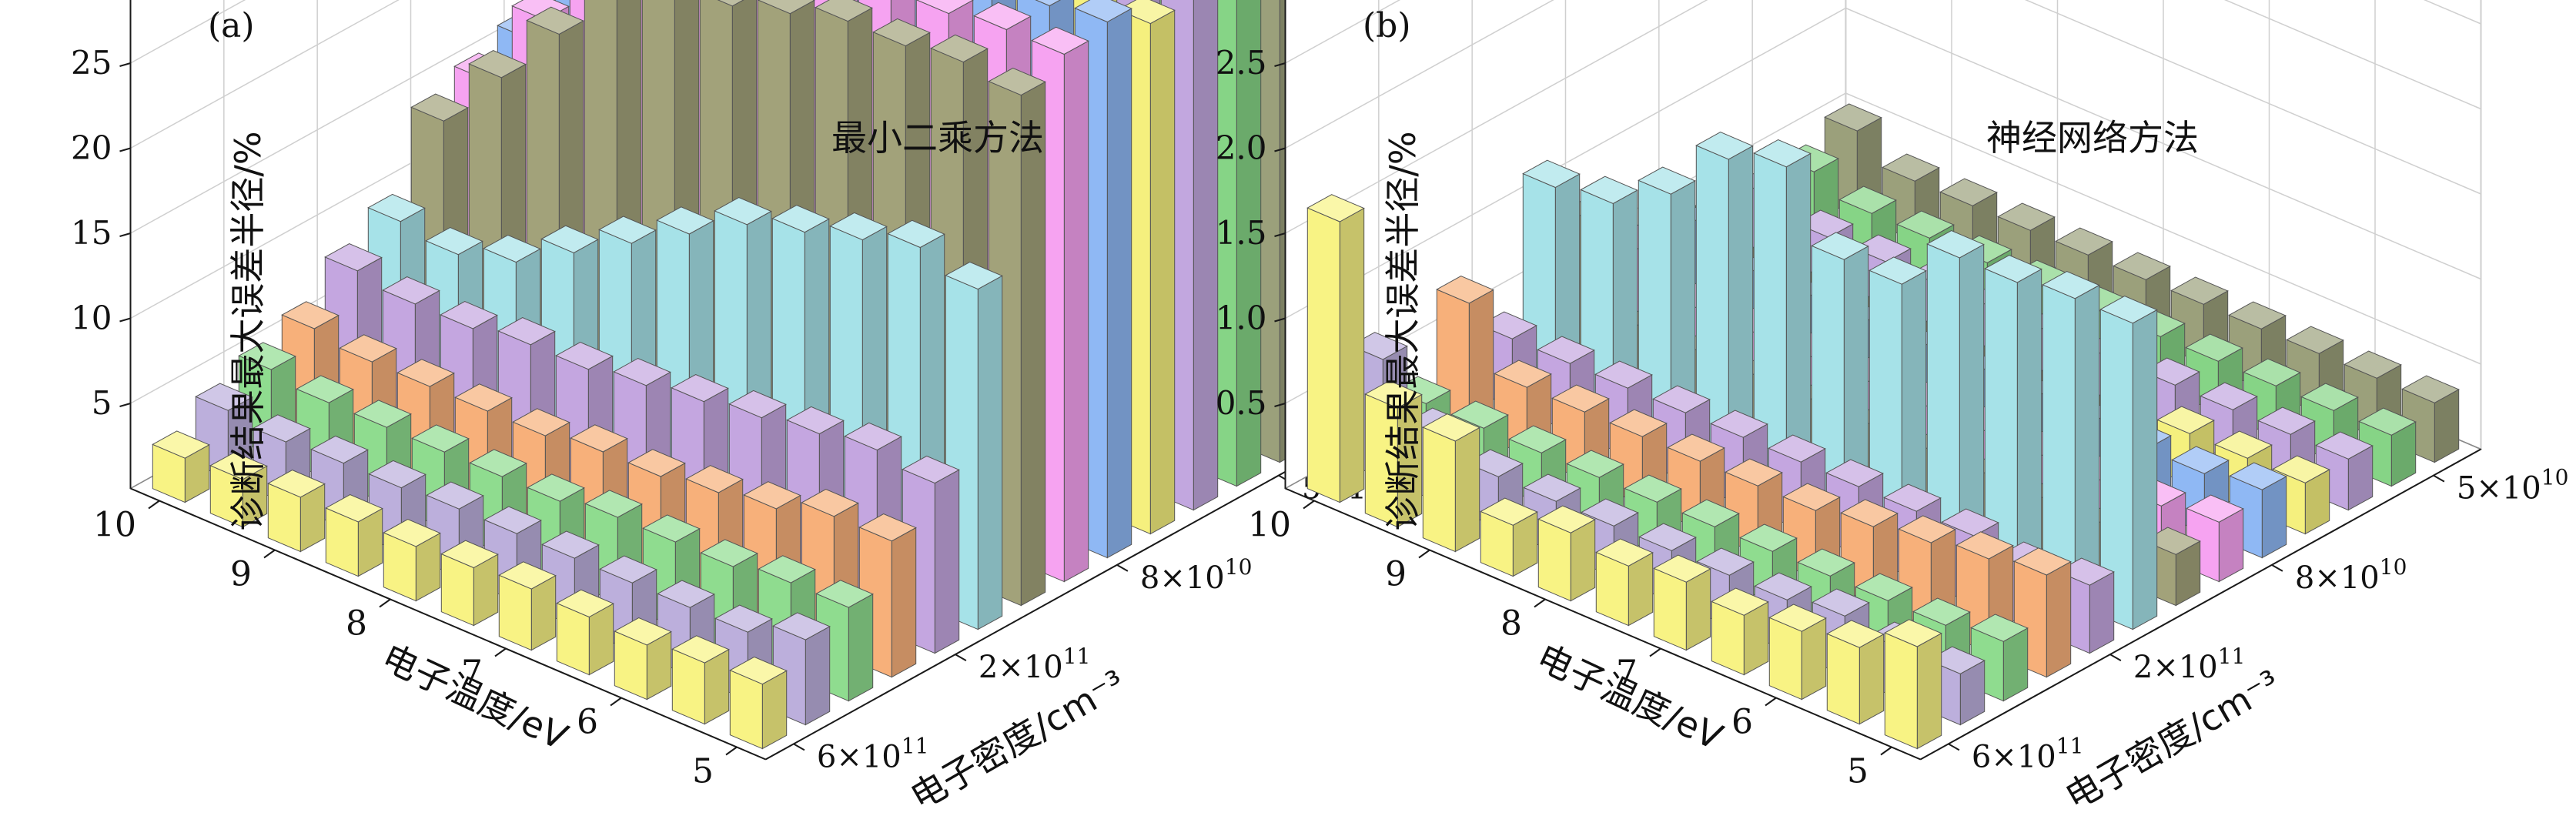 Image resolution: width=2576 pixels, height=826 pixels. Describe the element at coordinates (2555, 477) in the screenshot. I see `y-tick-exponent: 10` at that location.